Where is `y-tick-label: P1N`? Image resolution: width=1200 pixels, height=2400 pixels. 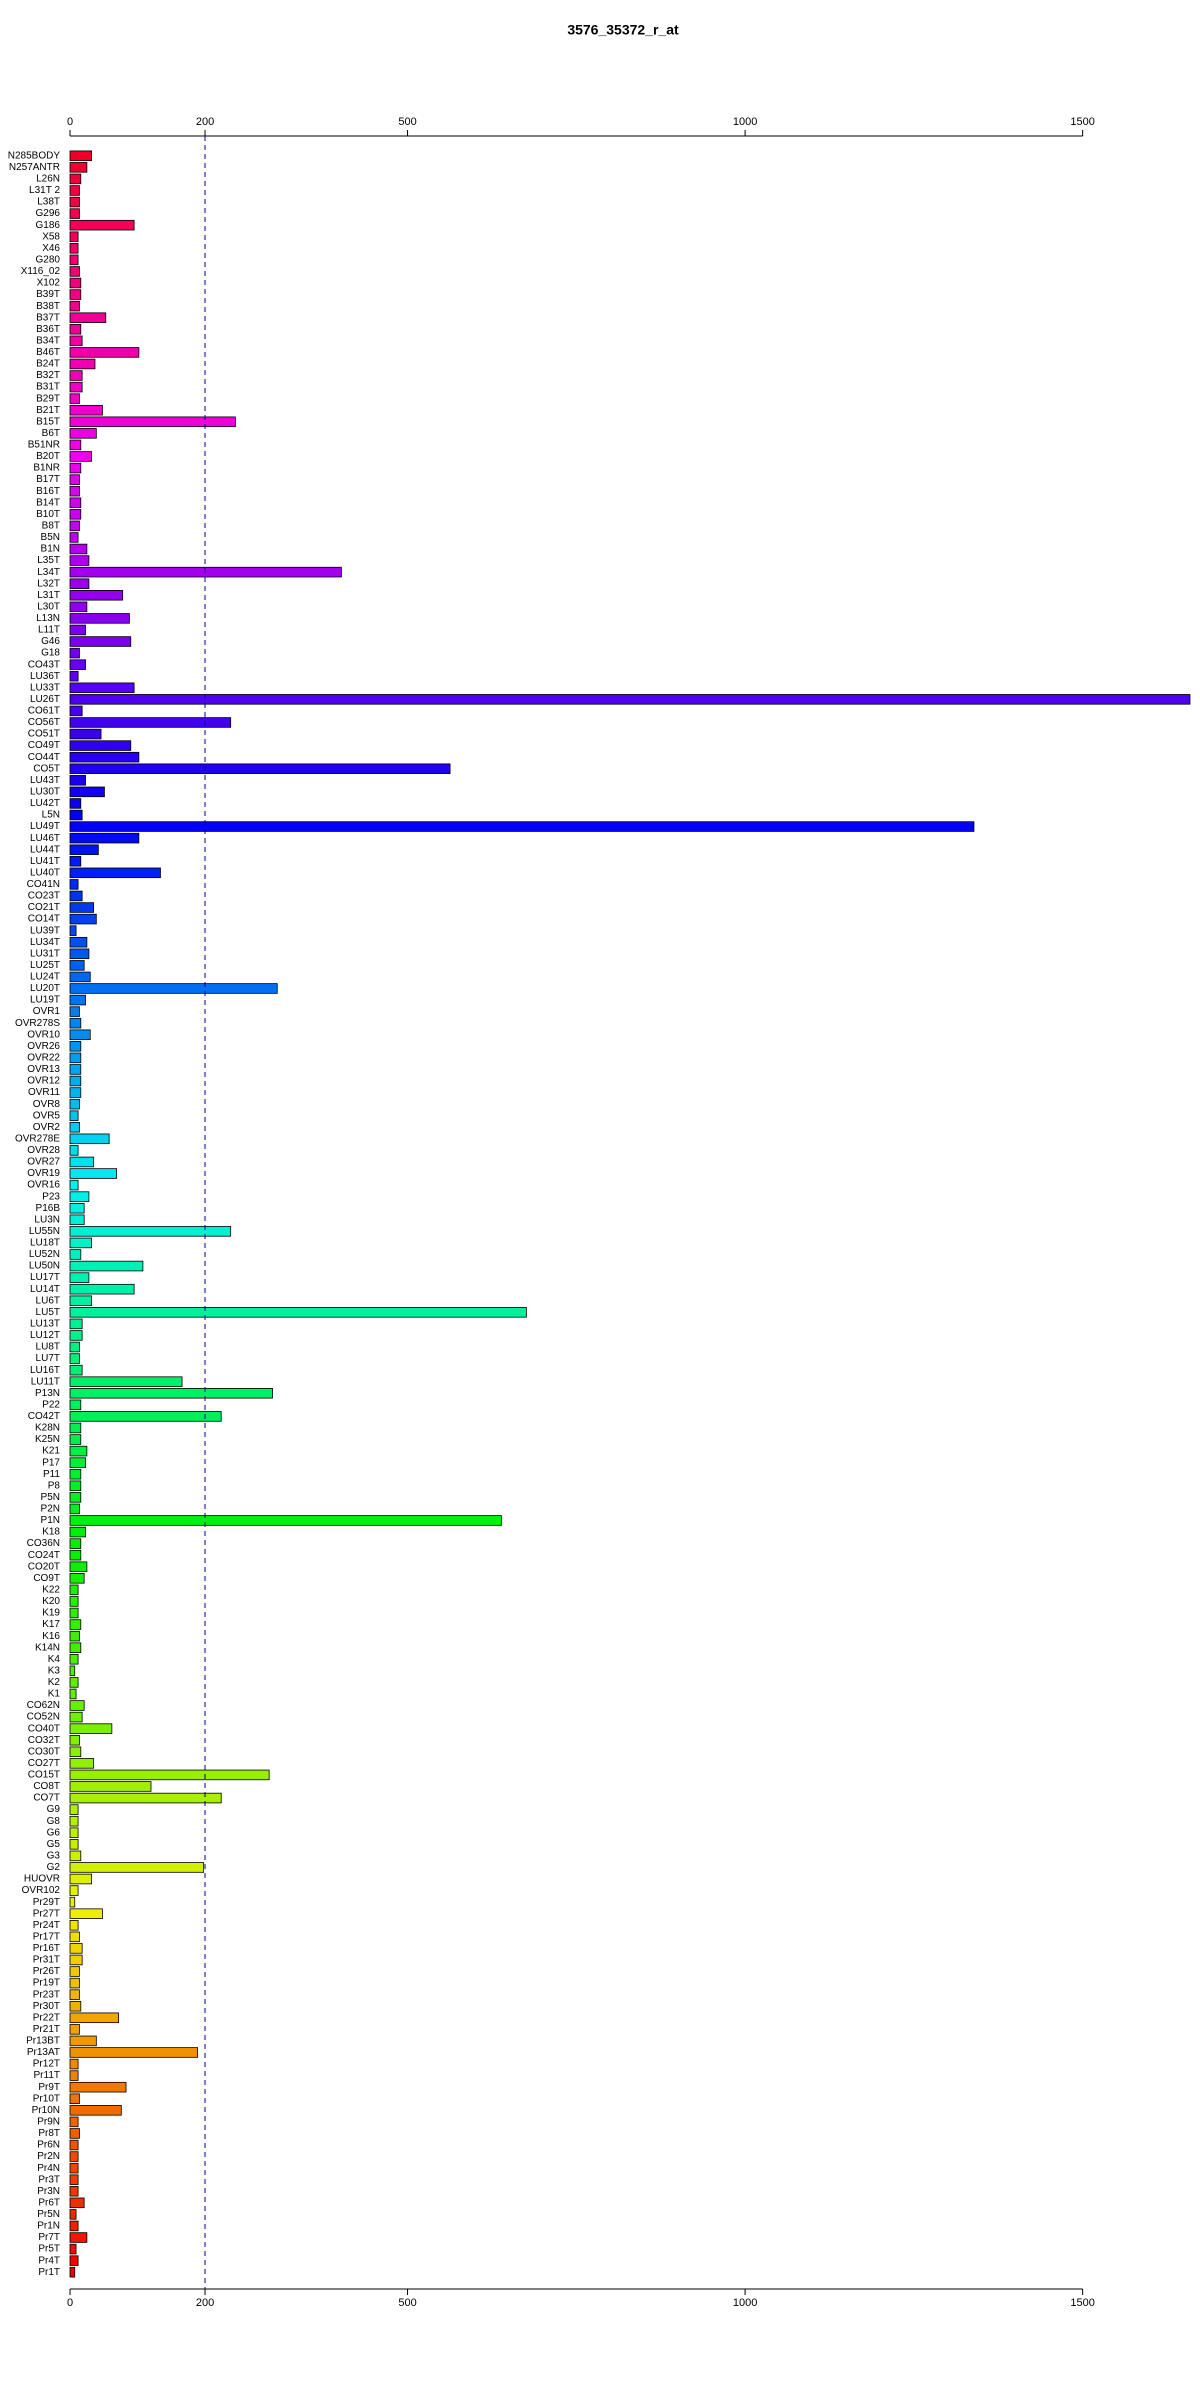 y-tick-label: P1N is located at coordinates (50, 1520).